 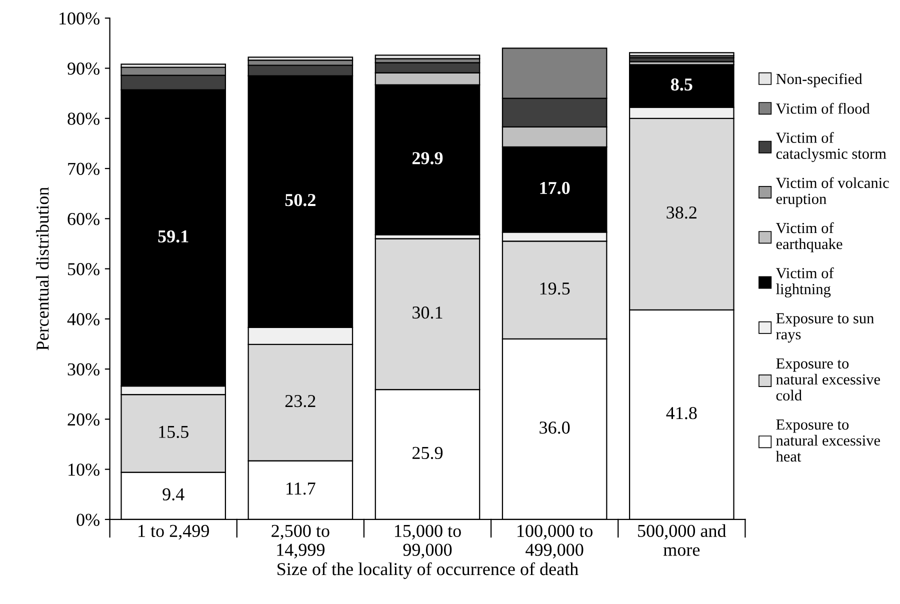 What do you see at coordinates (42, 268) in the screenshot?
I see `y-axis-title: Percentual distribution` at bounding box center [42, 268].